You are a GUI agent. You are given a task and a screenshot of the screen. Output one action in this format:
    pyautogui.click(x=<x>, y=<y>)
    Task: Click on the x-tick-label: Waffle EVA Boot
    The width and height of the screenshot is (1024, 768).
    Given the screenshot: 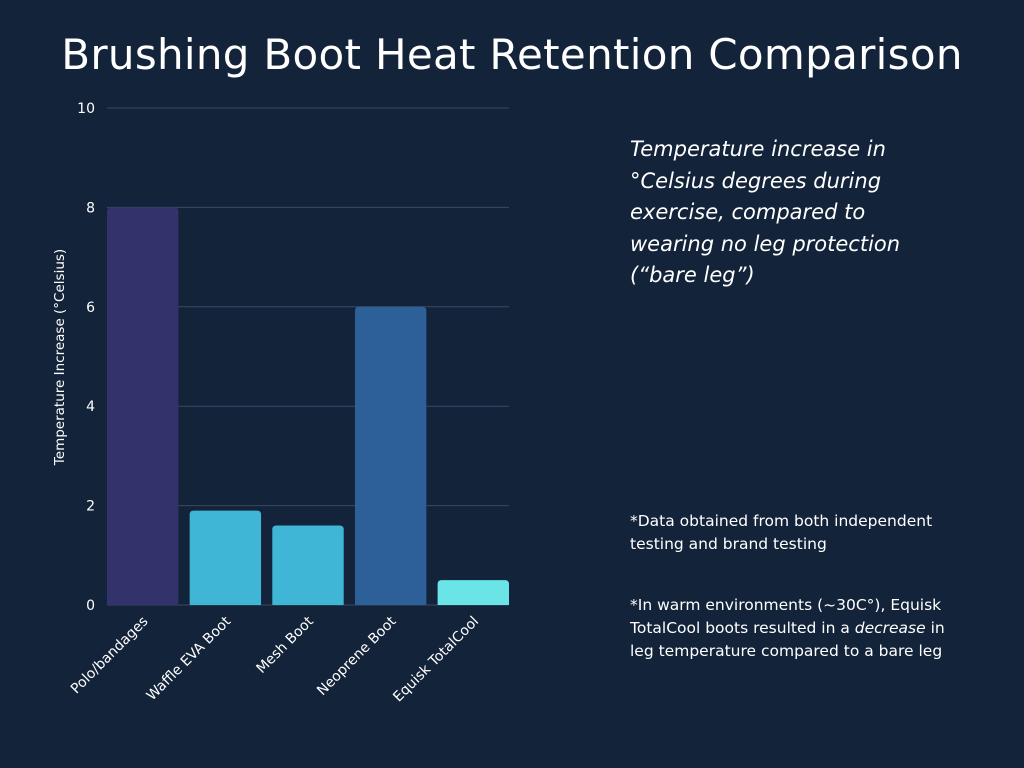 What is the action you would take?
    pyautogui.click(x=189, y=658)
    